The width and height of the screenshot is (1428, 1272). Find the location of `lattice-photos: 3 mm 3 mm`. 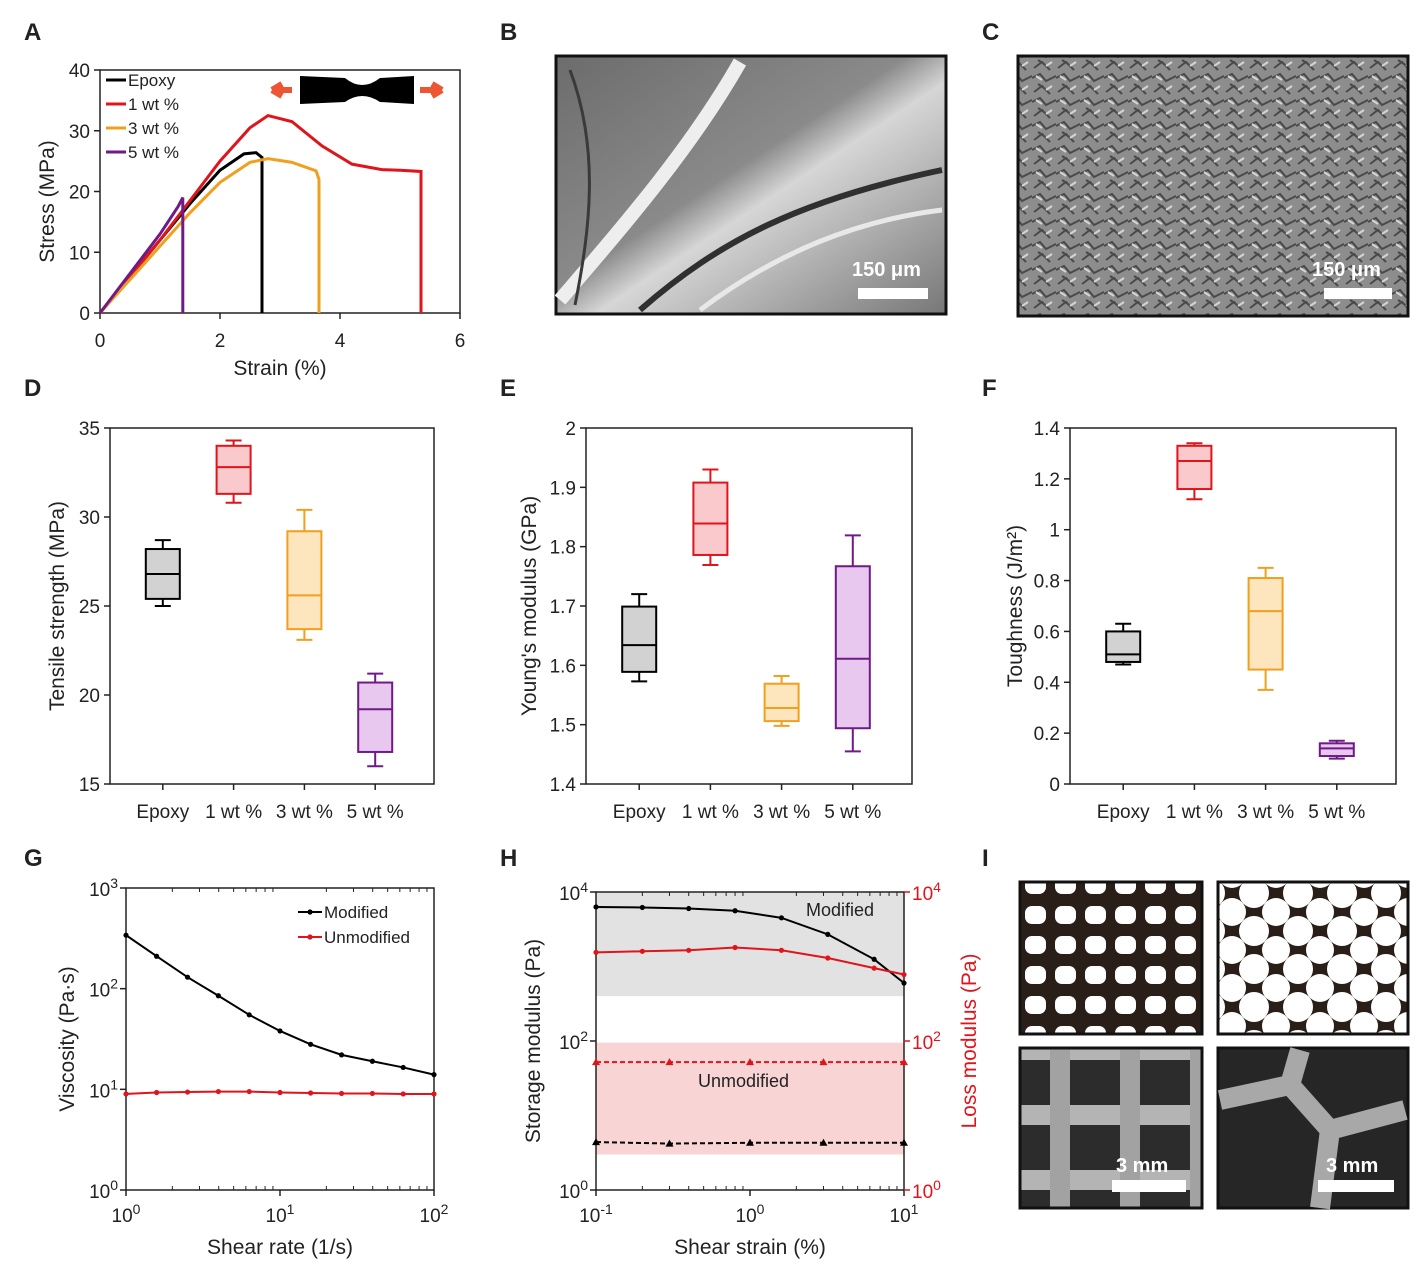

lattice-photos: 3 mm 3 mm is located at coordinates (1214, 1045).